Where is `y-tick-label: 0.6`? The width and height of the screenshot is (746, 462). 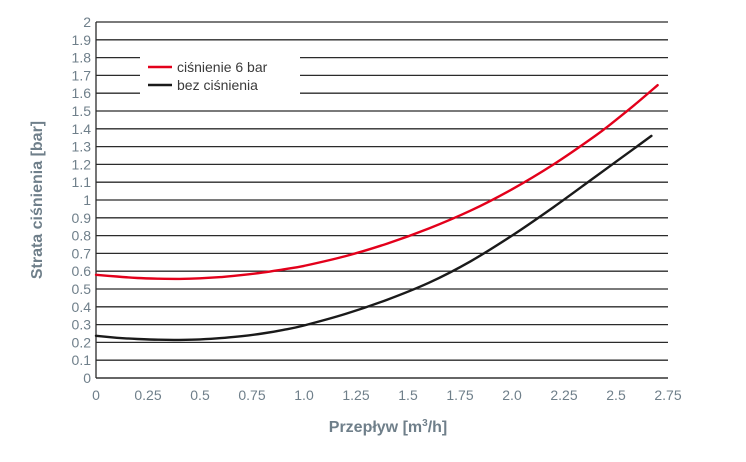 y-tick-label: 0.6 is located at coordinates (82, 271).